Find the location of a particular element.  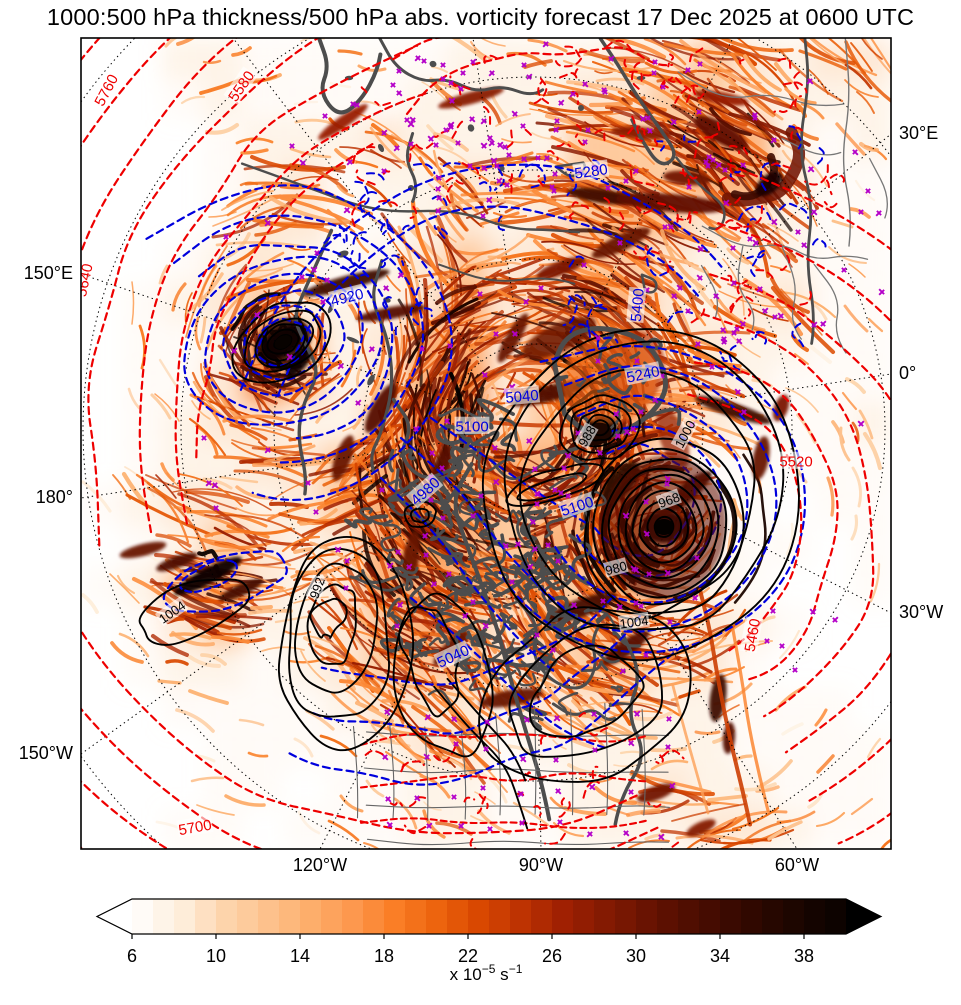

svg-text: 5040 is located at coordinates (522, 397).